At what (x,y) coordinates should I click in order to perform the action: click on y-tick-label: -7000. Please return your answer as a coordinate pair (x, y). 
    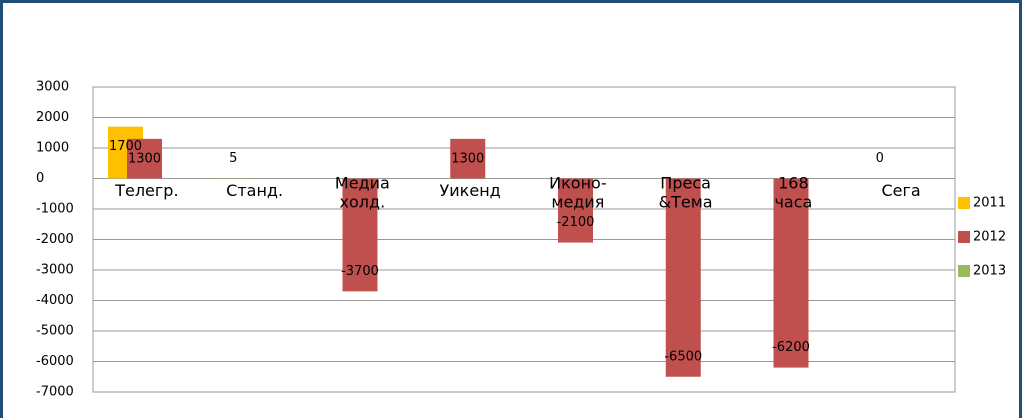
    Looking at the image, I should click on (55, 392).